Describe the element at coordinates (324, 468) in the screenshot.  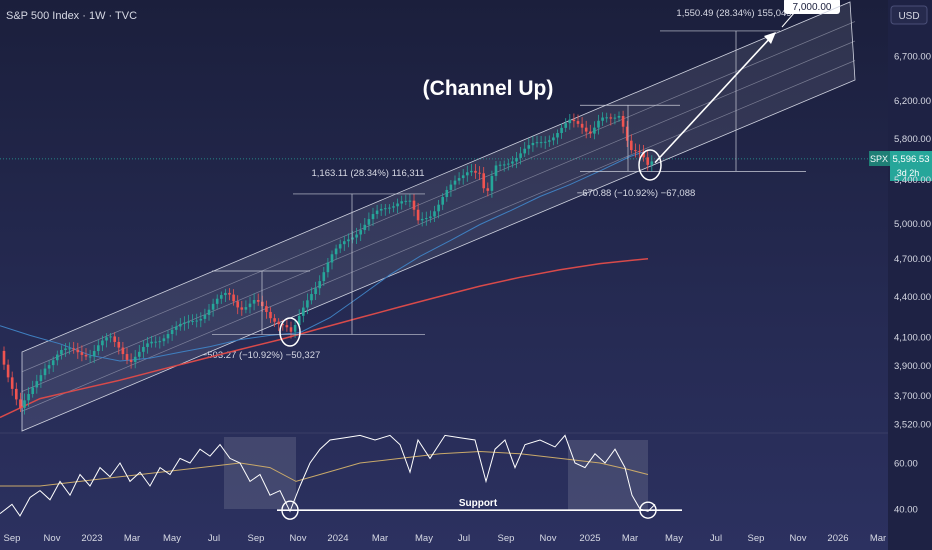
I see `rsi-ma-line` at that location.